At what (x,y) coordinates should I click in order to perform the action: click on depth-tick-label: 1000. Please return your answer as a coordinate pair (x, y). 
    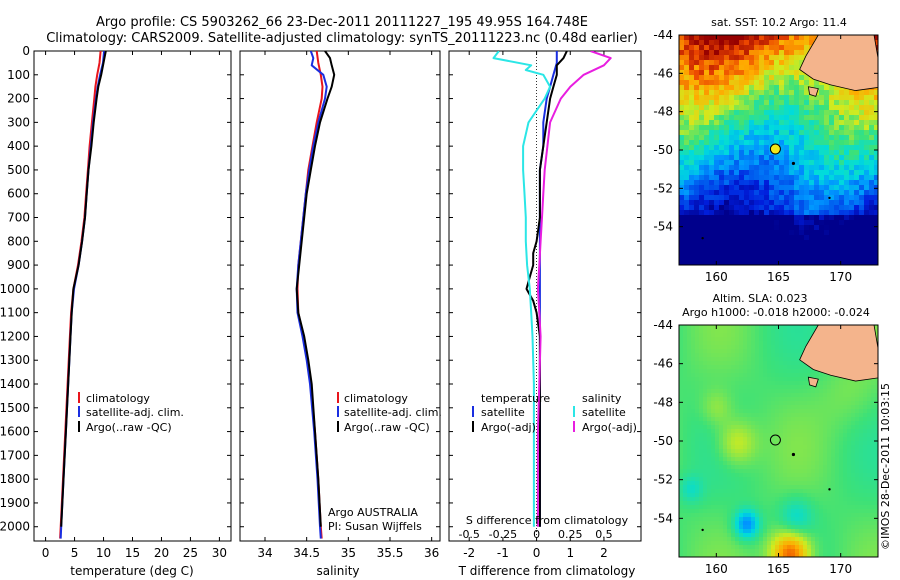
    Looking at the image, I should click on (15, 289).